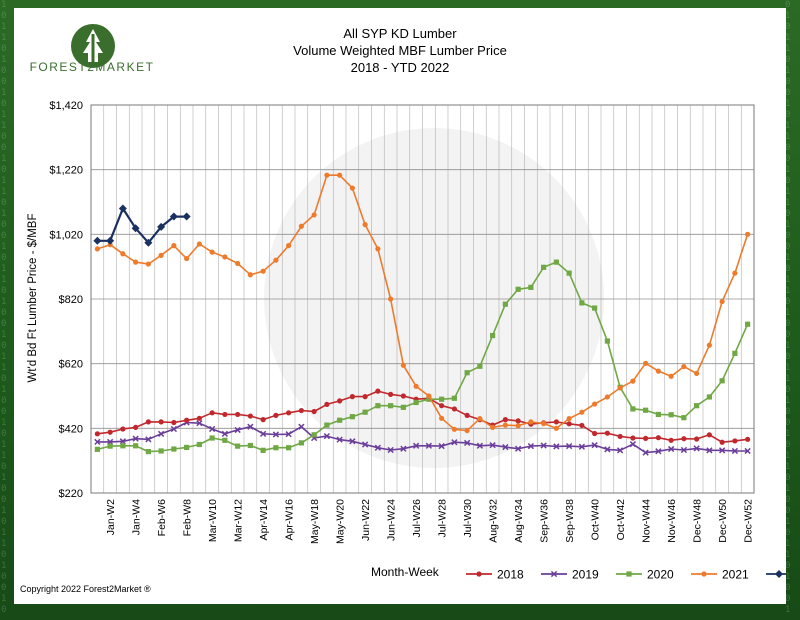 The image size is (800, 620). I want to click on x-tick-label: Dec-W52, so click(749, 521).